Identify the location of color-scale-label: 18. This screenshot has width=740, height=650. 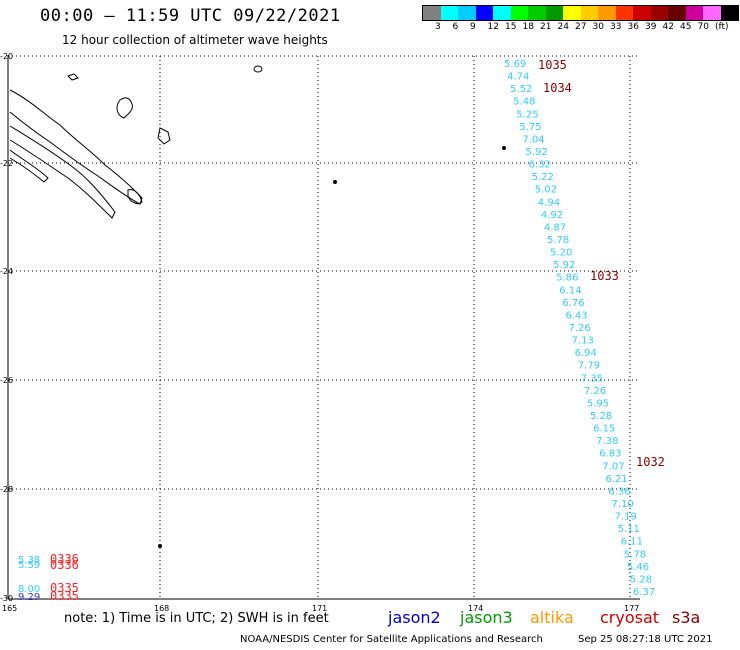
(528, 27).